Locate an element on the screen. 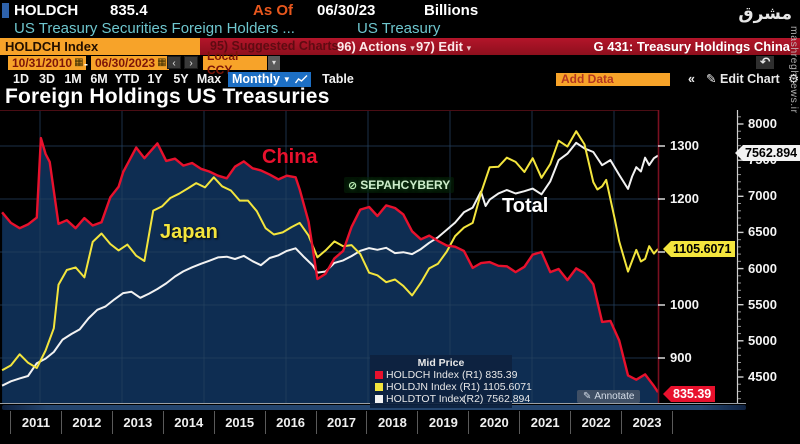 The height and width of the screenshot is (444, 800). mashregh-logo-watermark: مشرق is located at coordinates (765, 13).